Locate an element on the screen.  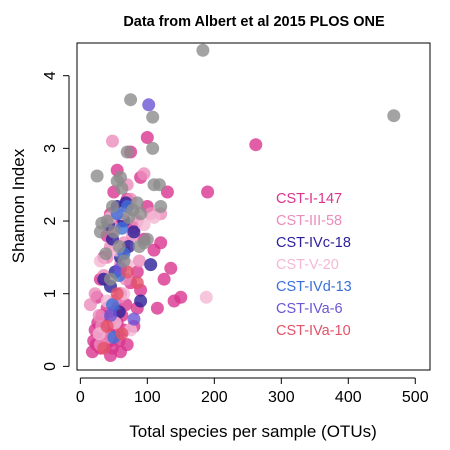
legend-entry: CST-V-20 is located at coordinates (307, 265).